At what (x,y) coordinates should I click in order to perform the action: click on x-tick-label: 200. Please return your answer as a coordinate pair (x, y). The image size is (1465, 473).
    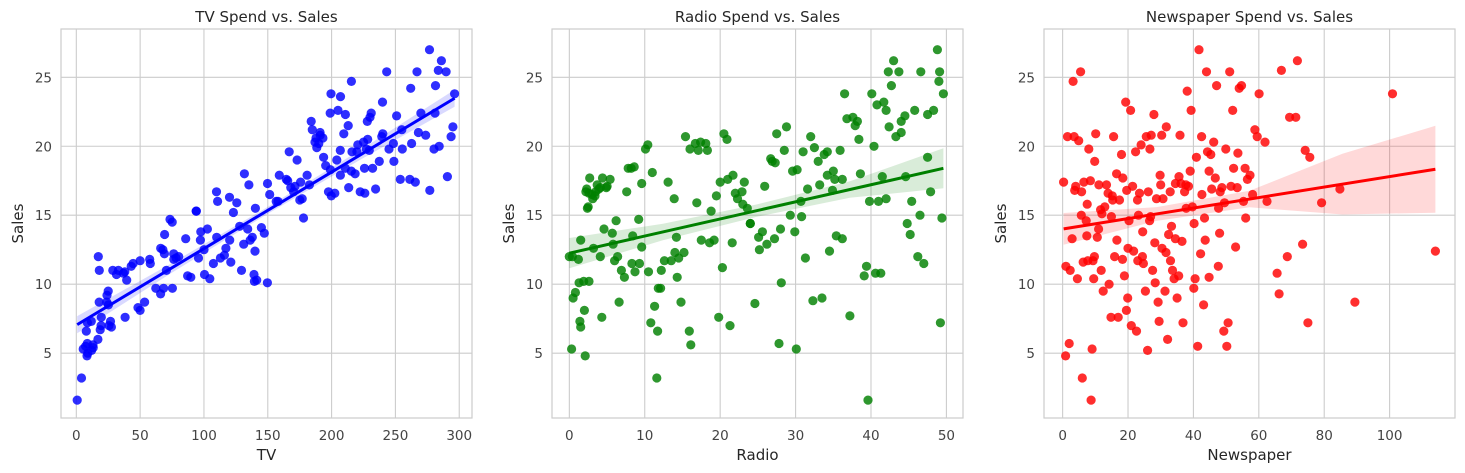
    Looking at the image, I should click on (332, 436).